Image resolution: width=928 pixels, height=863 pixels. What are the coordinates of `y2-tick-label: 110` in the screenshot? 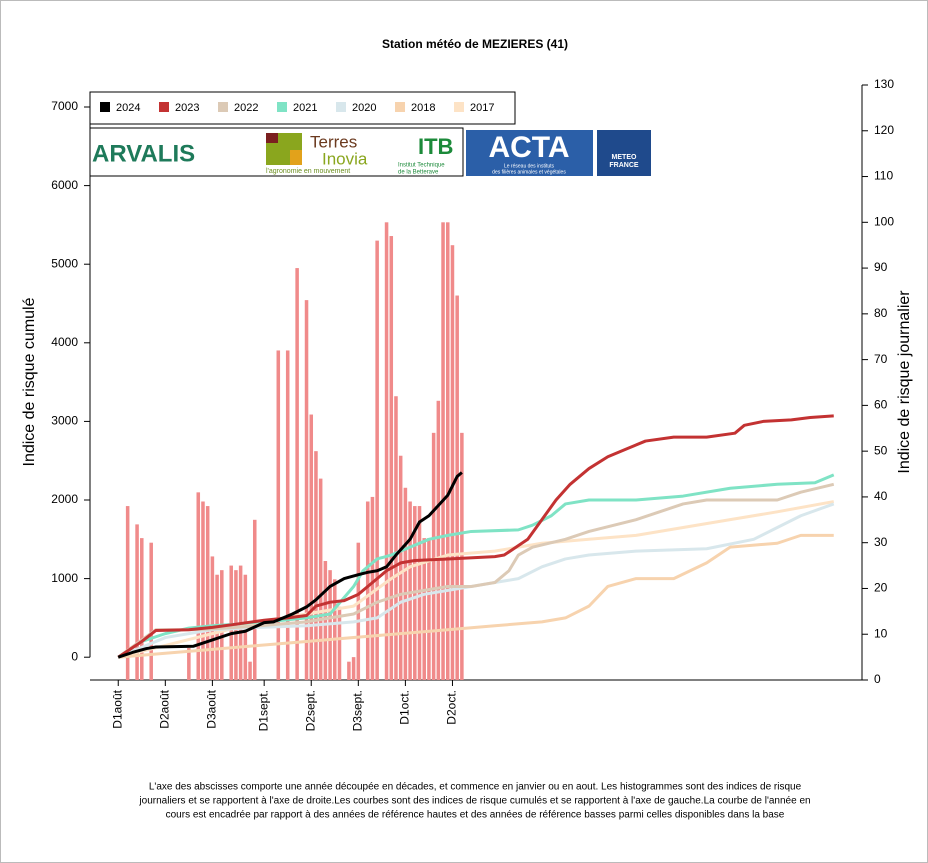 It's located at (883, 176).